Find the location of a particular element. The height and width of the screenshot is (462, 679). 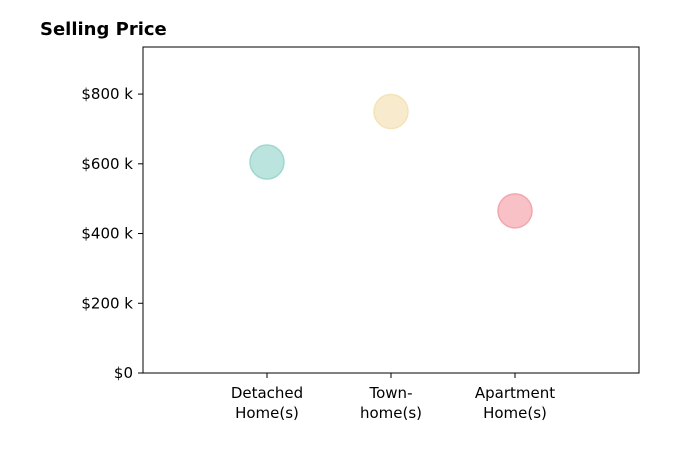

y-axis: $0 $200 k $400 k $600 k $800 k is located at coordinates (112, 233).